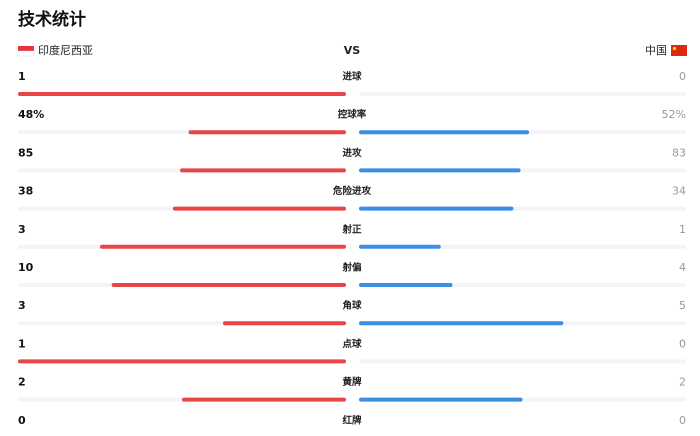 The height and width of the screenshot is (436, 700). Describe the element at coordinates (25, 191) in the screenshot. I see `home-value: 38` at that location.